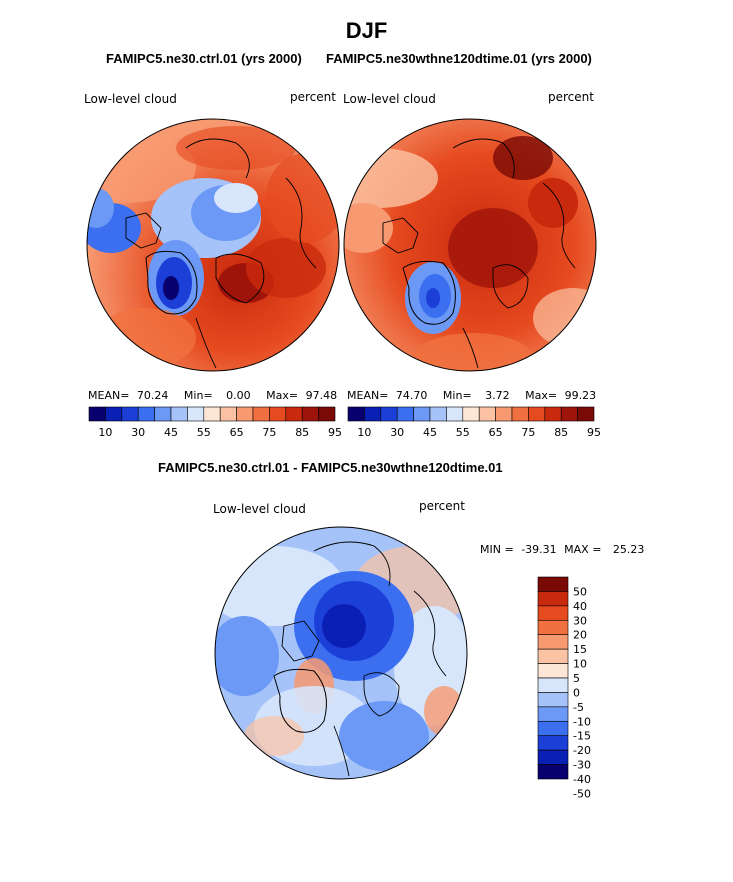 The width and height of the screenshot is (733, 882). I want to click on panel1-polar-map, so click(213, 245).